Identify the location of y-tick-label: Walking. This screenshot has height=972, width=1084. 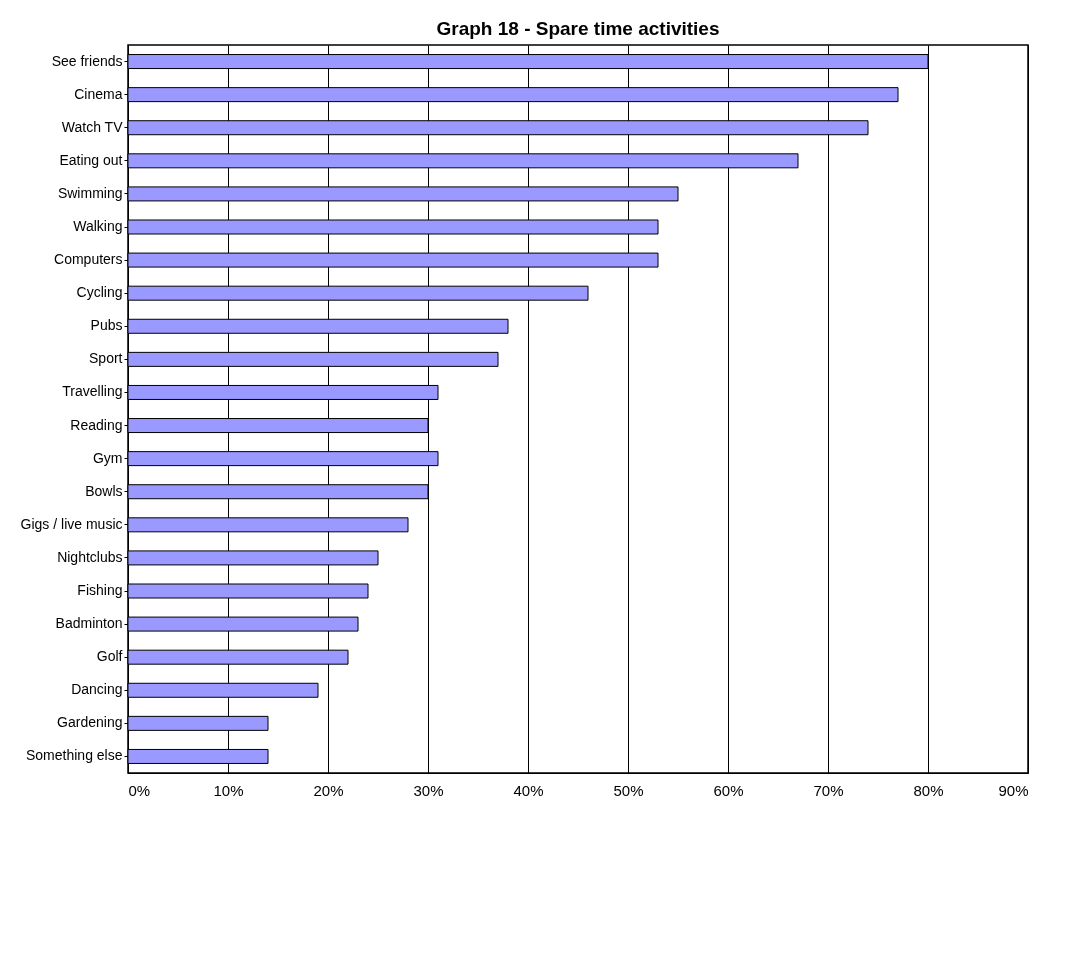
(98, 226).